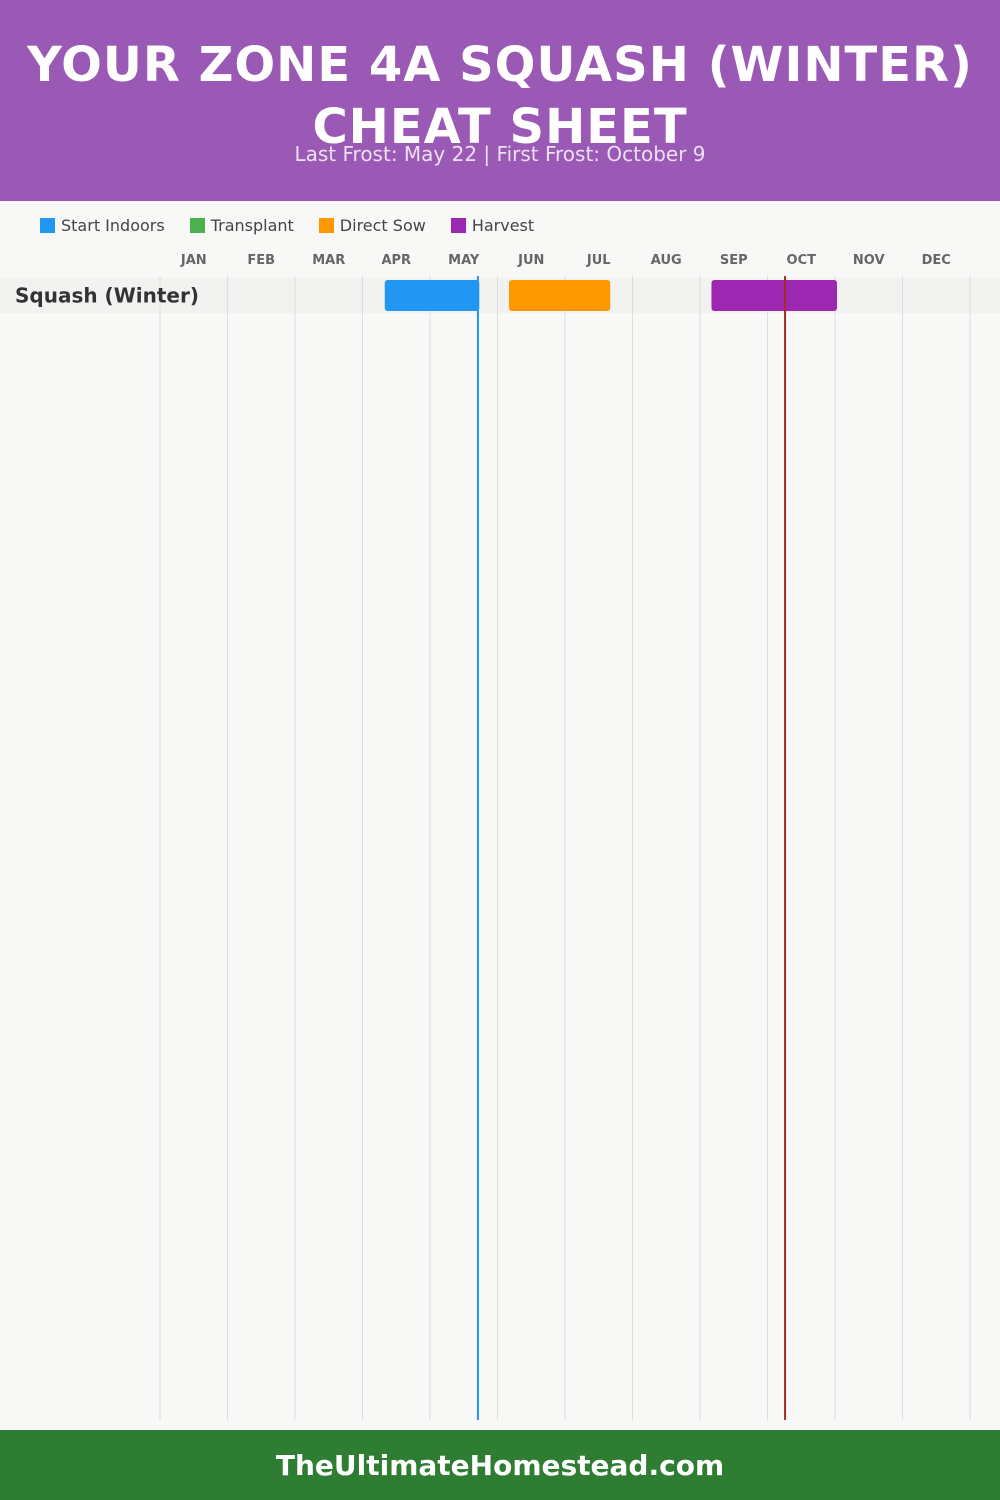 This screenshot has height=1500, width=1000. I want to click on legend-item-direct-sow: Direct Sow, so click(372, 225).